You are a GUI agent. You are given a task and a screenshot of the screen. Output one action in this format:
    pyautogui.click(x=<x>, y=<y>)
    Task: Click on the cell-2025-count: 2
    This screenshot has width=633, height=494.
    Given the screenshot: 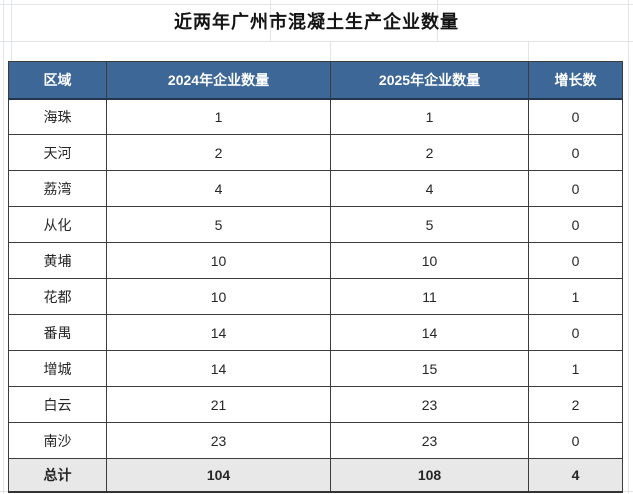 What is the action you would take?
    pyautogui.click(x=429, y=152)
    